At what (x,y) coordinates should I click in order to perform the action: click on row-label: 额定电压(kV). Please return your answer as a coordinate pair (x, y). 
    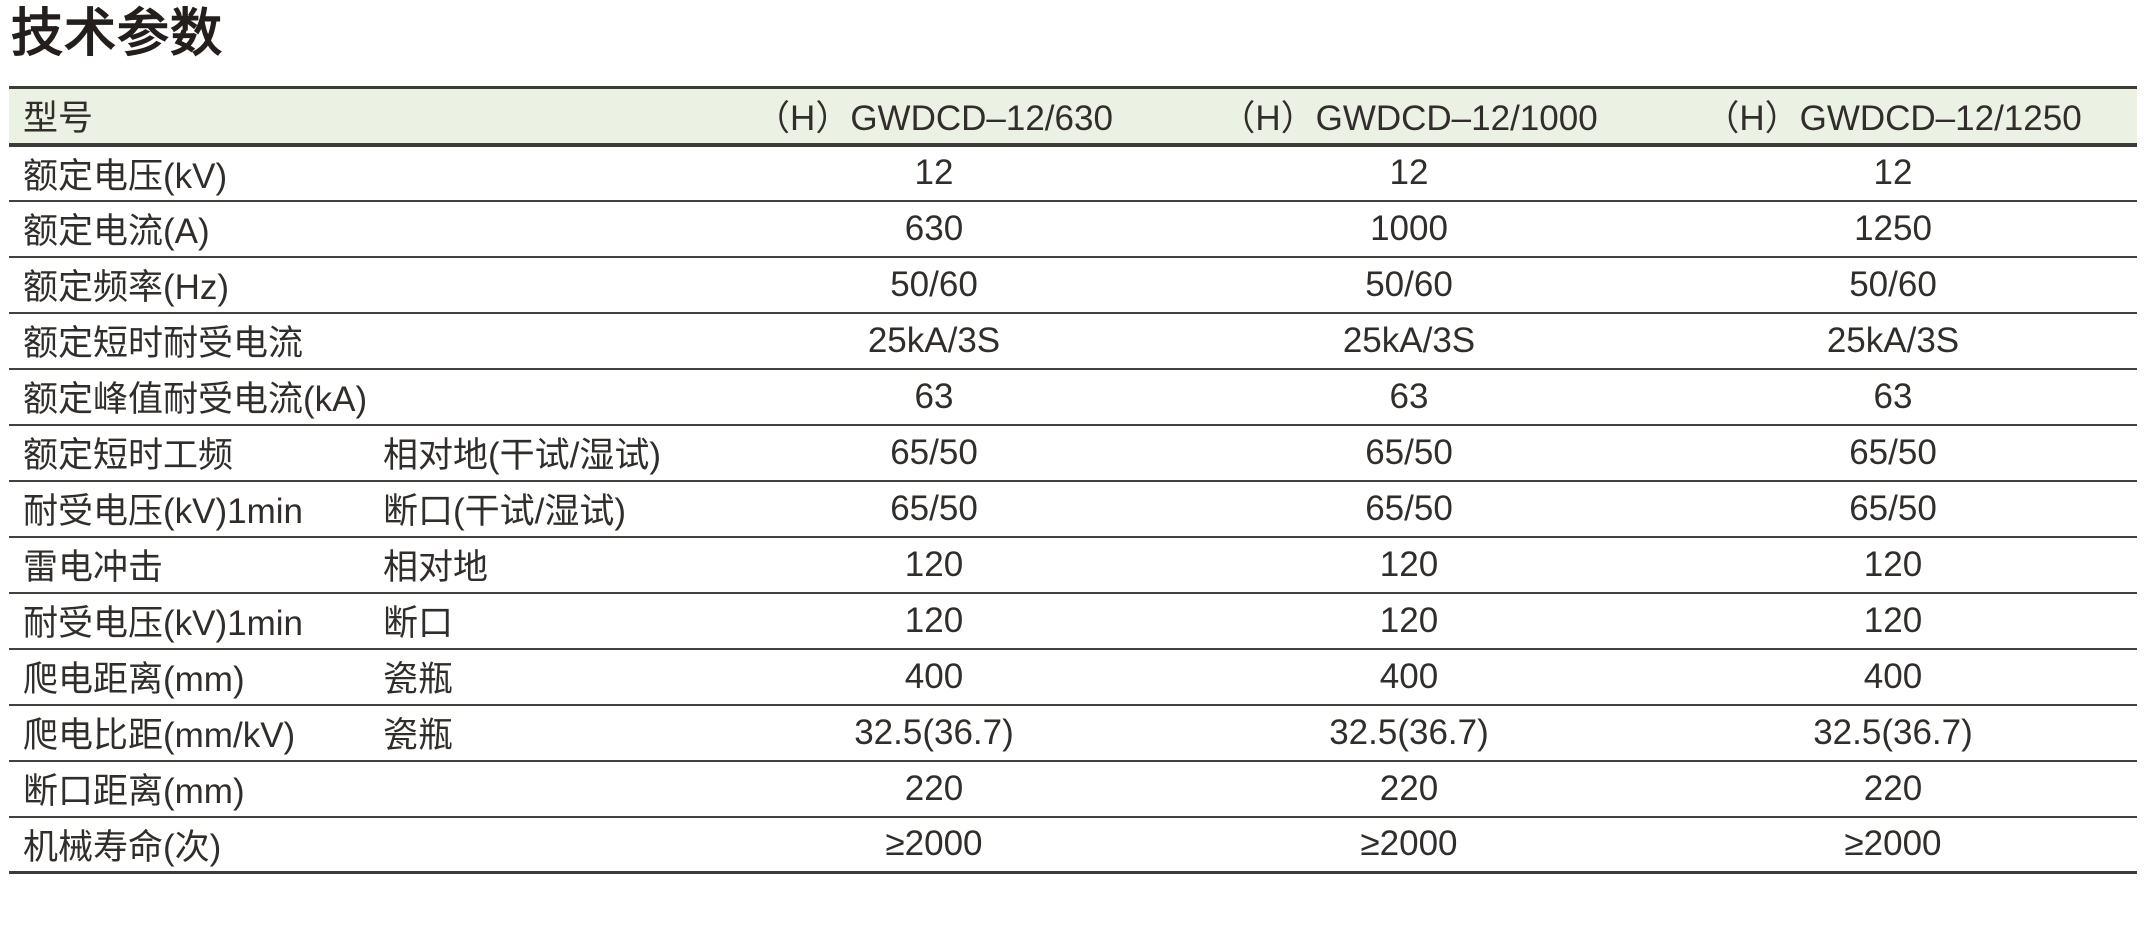
    Looking at the image, I should click on (125, 176).